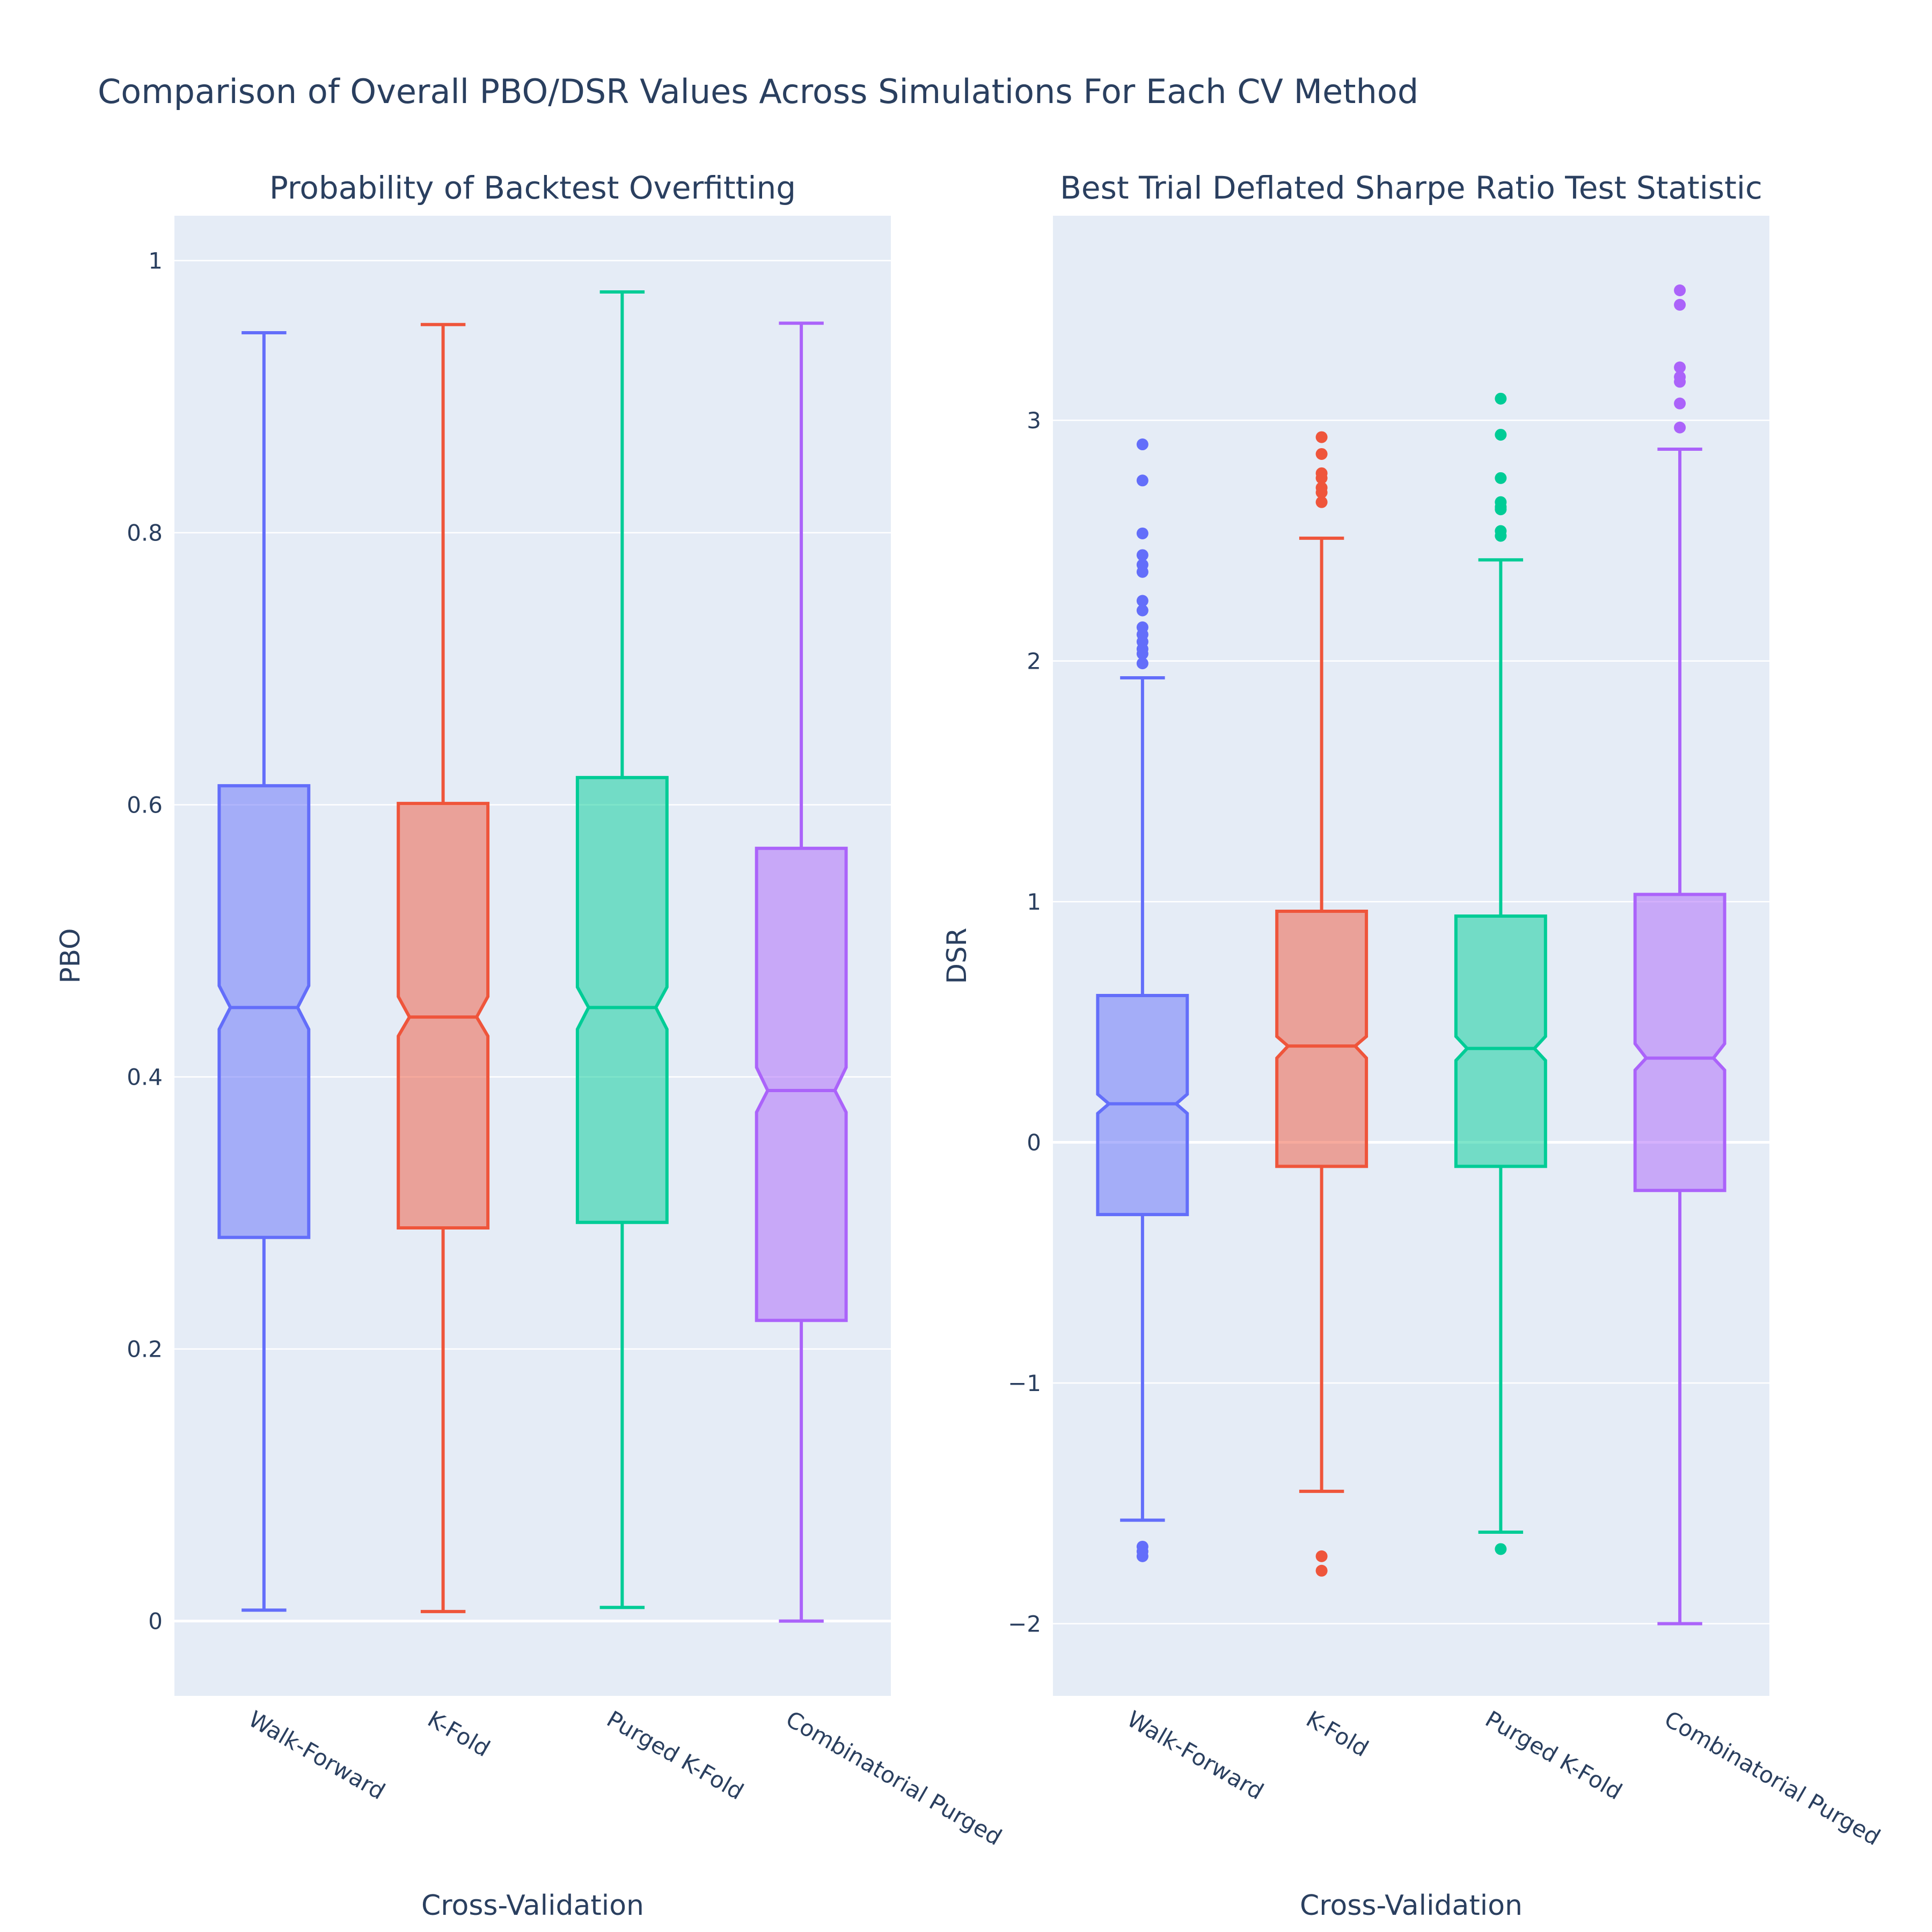  Describe the element at coordinates (1195, 1755) in the screenshot. I see `dsr-xtick-label: Walk-Forward` at that location.